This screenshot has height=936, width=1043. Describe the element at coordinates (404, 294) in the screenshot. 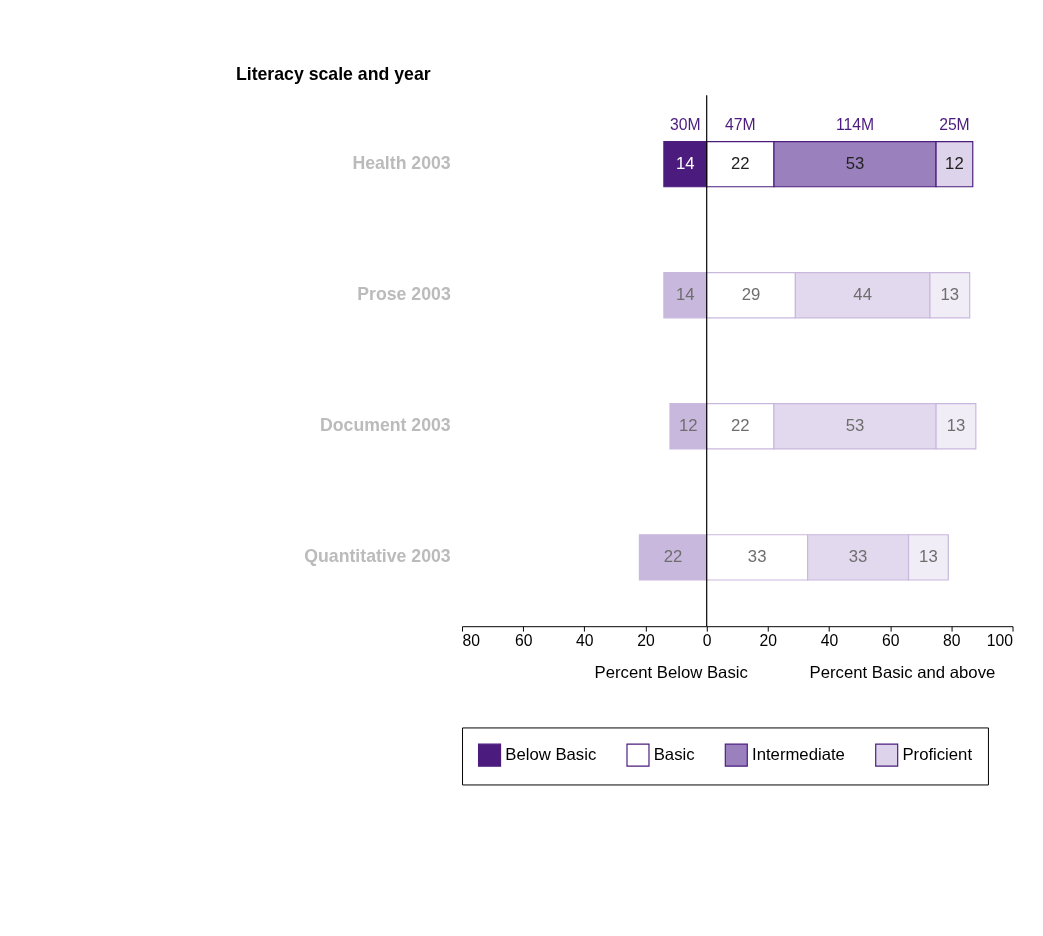

I see `y-tick-label: Prose 2003` at that location.